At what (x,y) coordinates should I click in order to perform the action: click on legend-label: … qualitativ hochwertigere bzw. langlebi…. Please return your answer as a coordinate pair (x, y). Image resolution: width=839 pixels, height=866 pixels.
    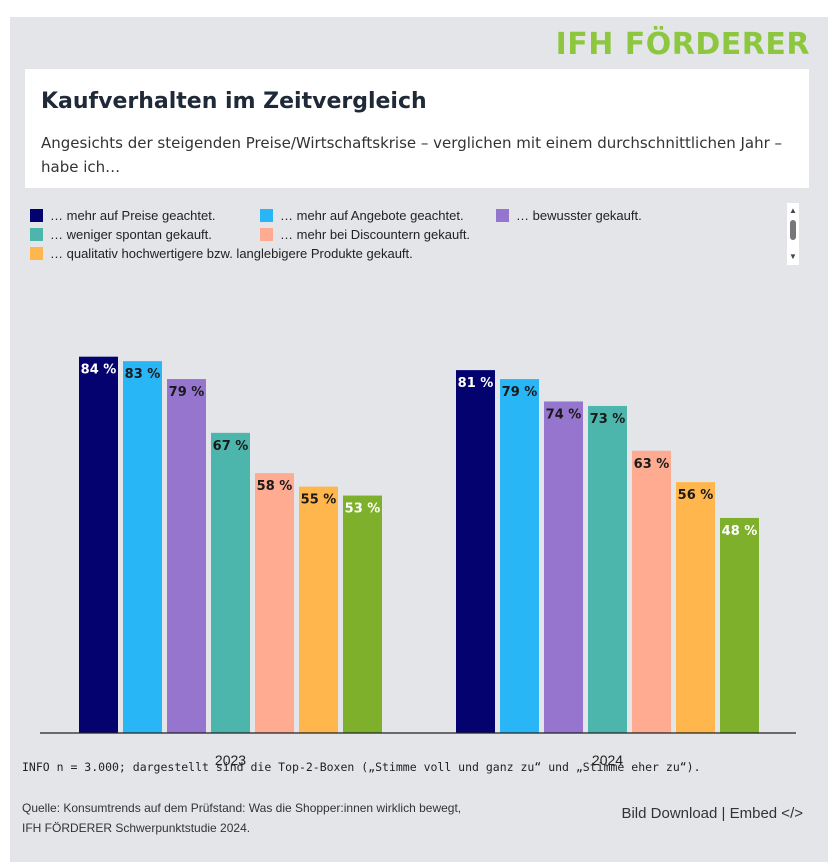
    Looking at the image, I should click on (231, 253).